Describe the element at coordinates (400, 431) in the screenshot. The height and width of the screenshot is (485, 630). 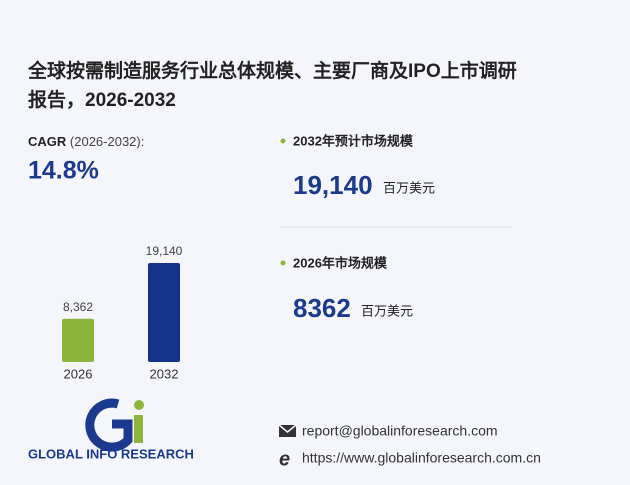
I see `email: report@globalinforesearch.com` at that location.